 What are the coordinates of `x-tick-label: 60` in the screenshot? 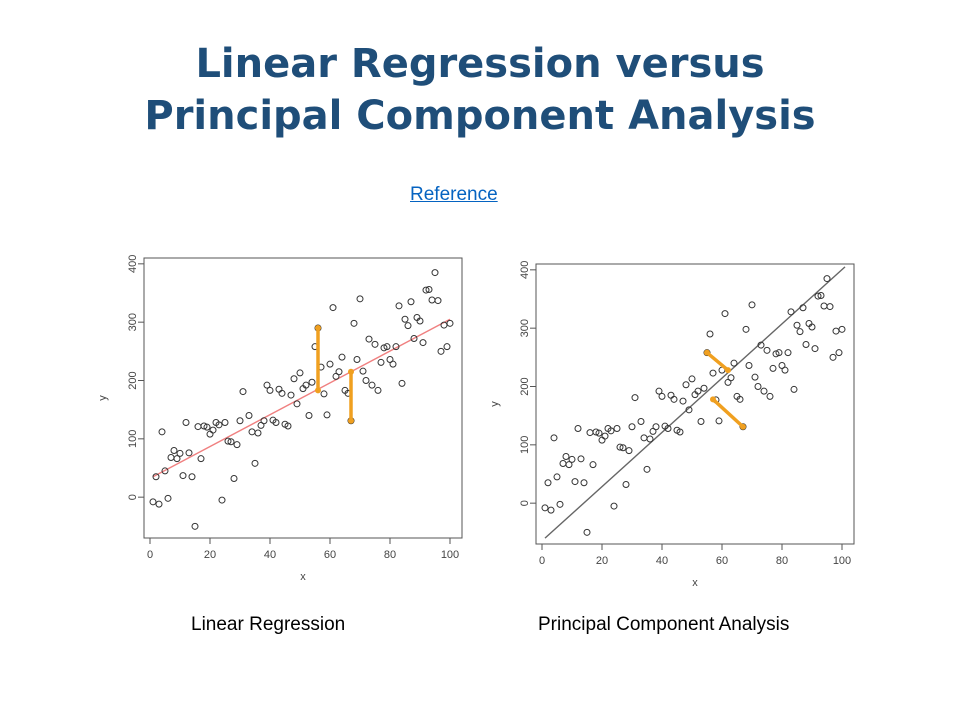 It's located at (722, 561).